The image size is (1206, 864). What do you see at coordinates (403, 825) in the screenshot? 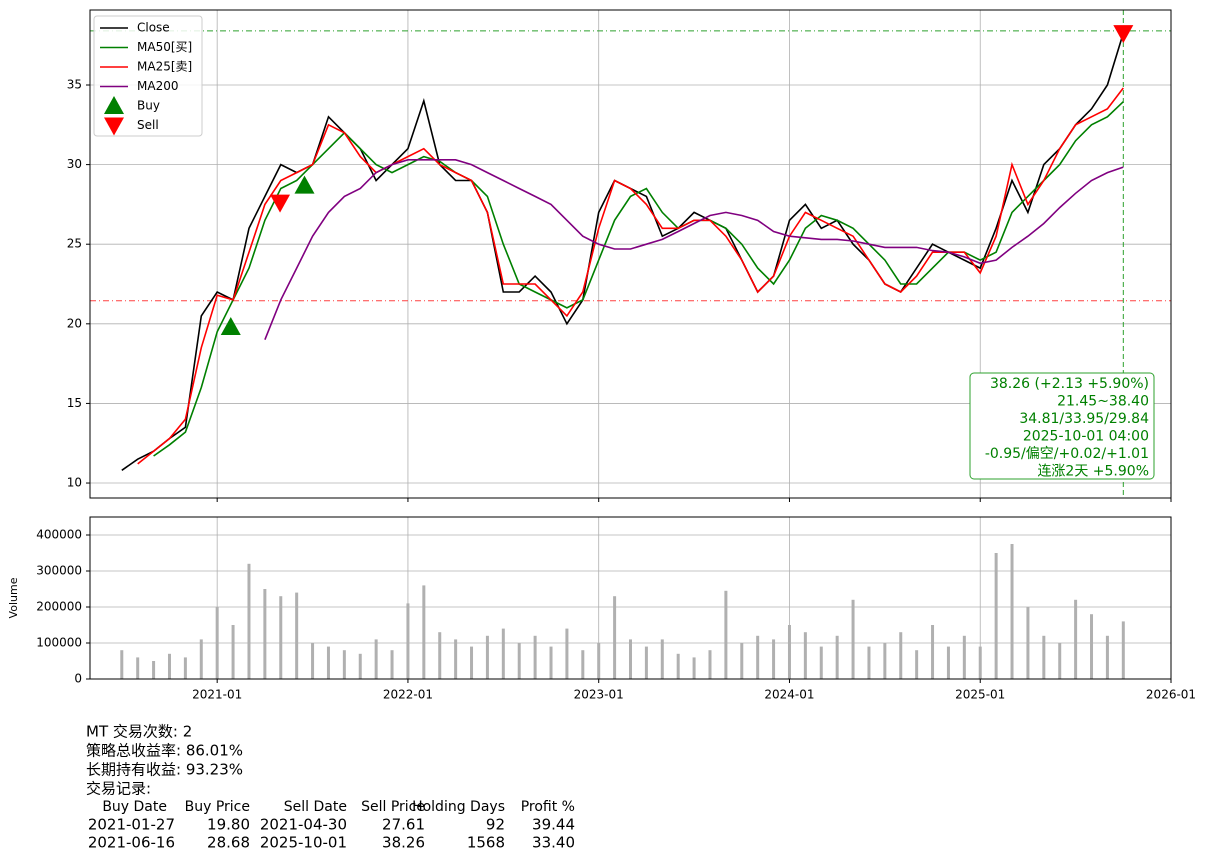
I see `table-cell: 27.61` at bounding box center [403, 825].